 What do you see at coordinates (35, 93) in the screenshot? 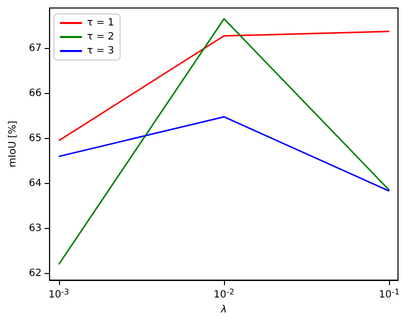
I see `y-tick-label: 66` at bounding box center [35, 93].